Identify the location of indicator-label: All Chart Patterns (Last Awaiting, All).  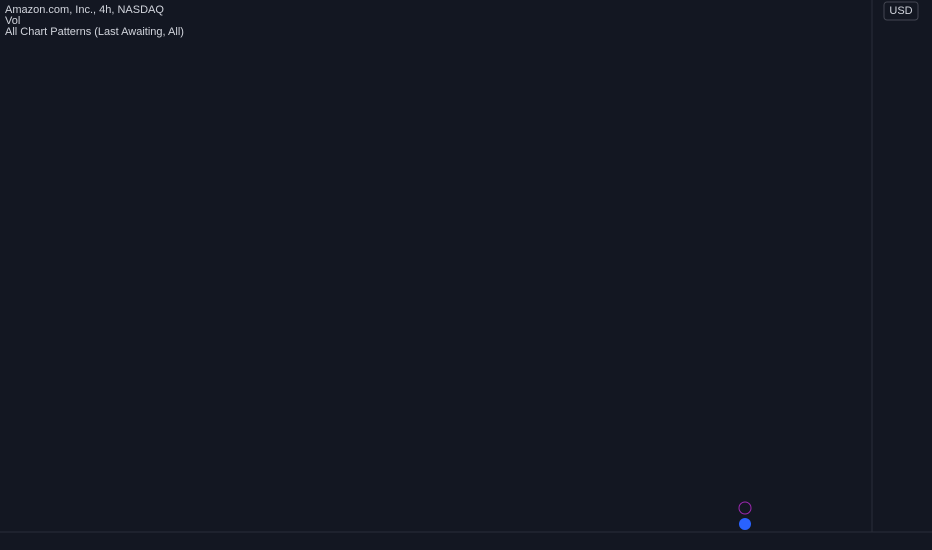
(94, 32).